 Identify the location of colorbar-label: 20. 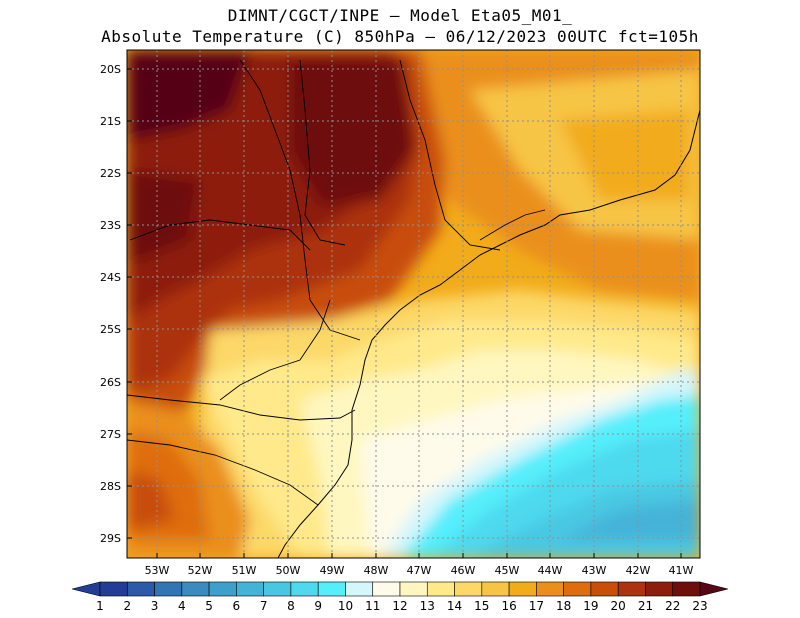
(618, 606).